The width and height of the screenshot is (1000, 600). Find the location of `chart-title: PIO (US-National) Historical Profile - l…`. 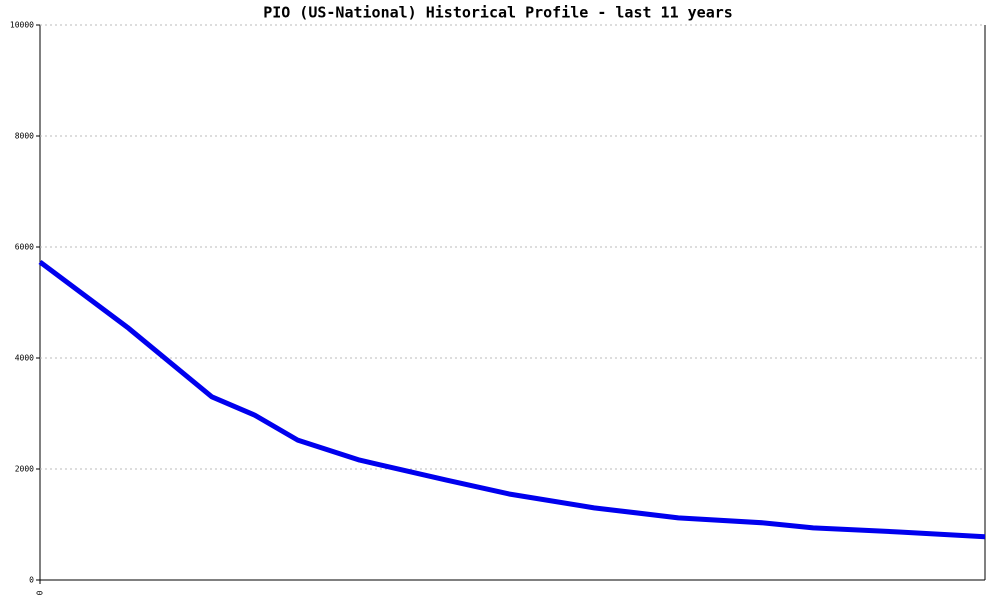

chart-title: PIO (US-National) Historical Profile - l… is located at coordinates (498, 13).